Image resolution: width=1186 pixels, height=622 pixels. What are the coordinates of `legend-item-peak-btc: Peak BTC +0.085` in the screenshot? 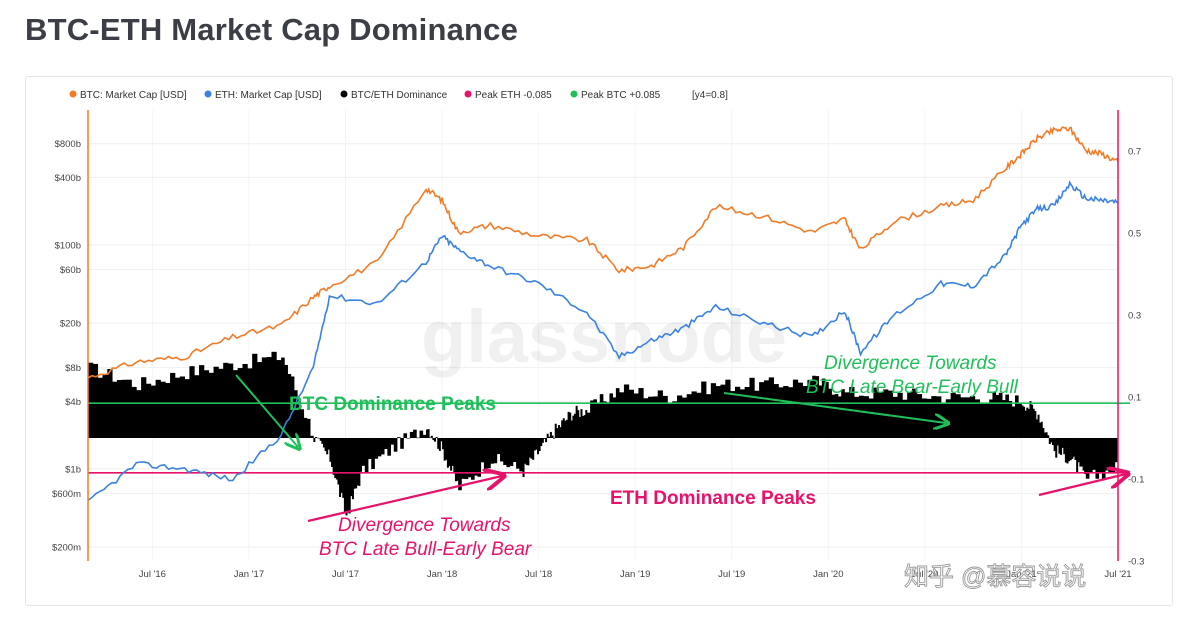 It's located at (615, 95).